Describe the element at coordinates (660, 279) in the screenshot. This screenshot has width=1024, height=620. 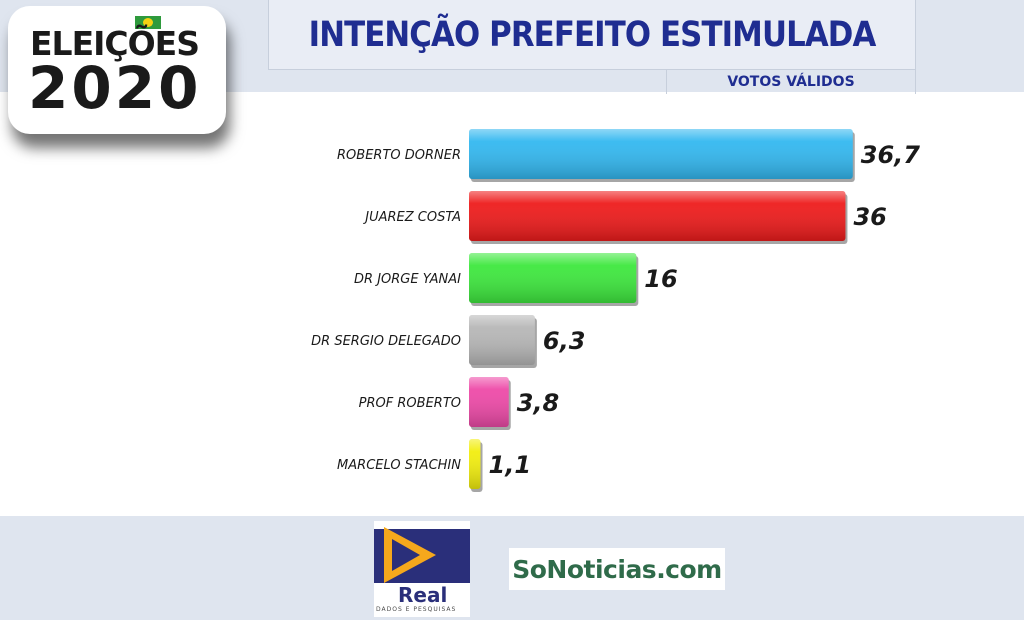
I see `value-label: 16` at that location.